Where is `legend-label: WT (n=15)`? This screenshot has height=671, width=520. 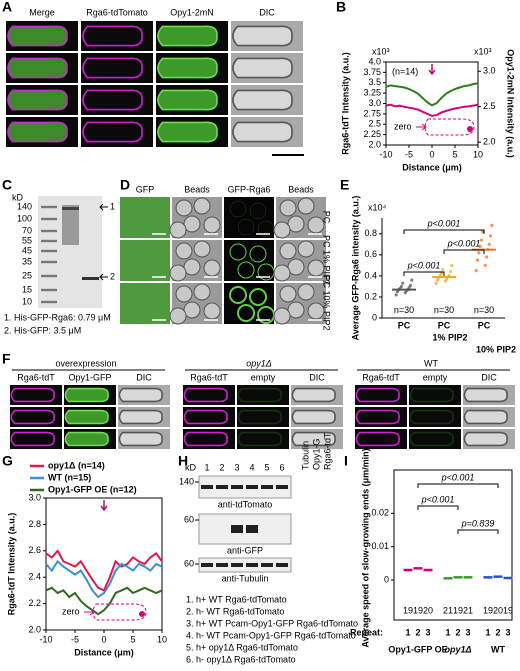 legend-label: WT (n=15) is located at coordinates (69, 477).